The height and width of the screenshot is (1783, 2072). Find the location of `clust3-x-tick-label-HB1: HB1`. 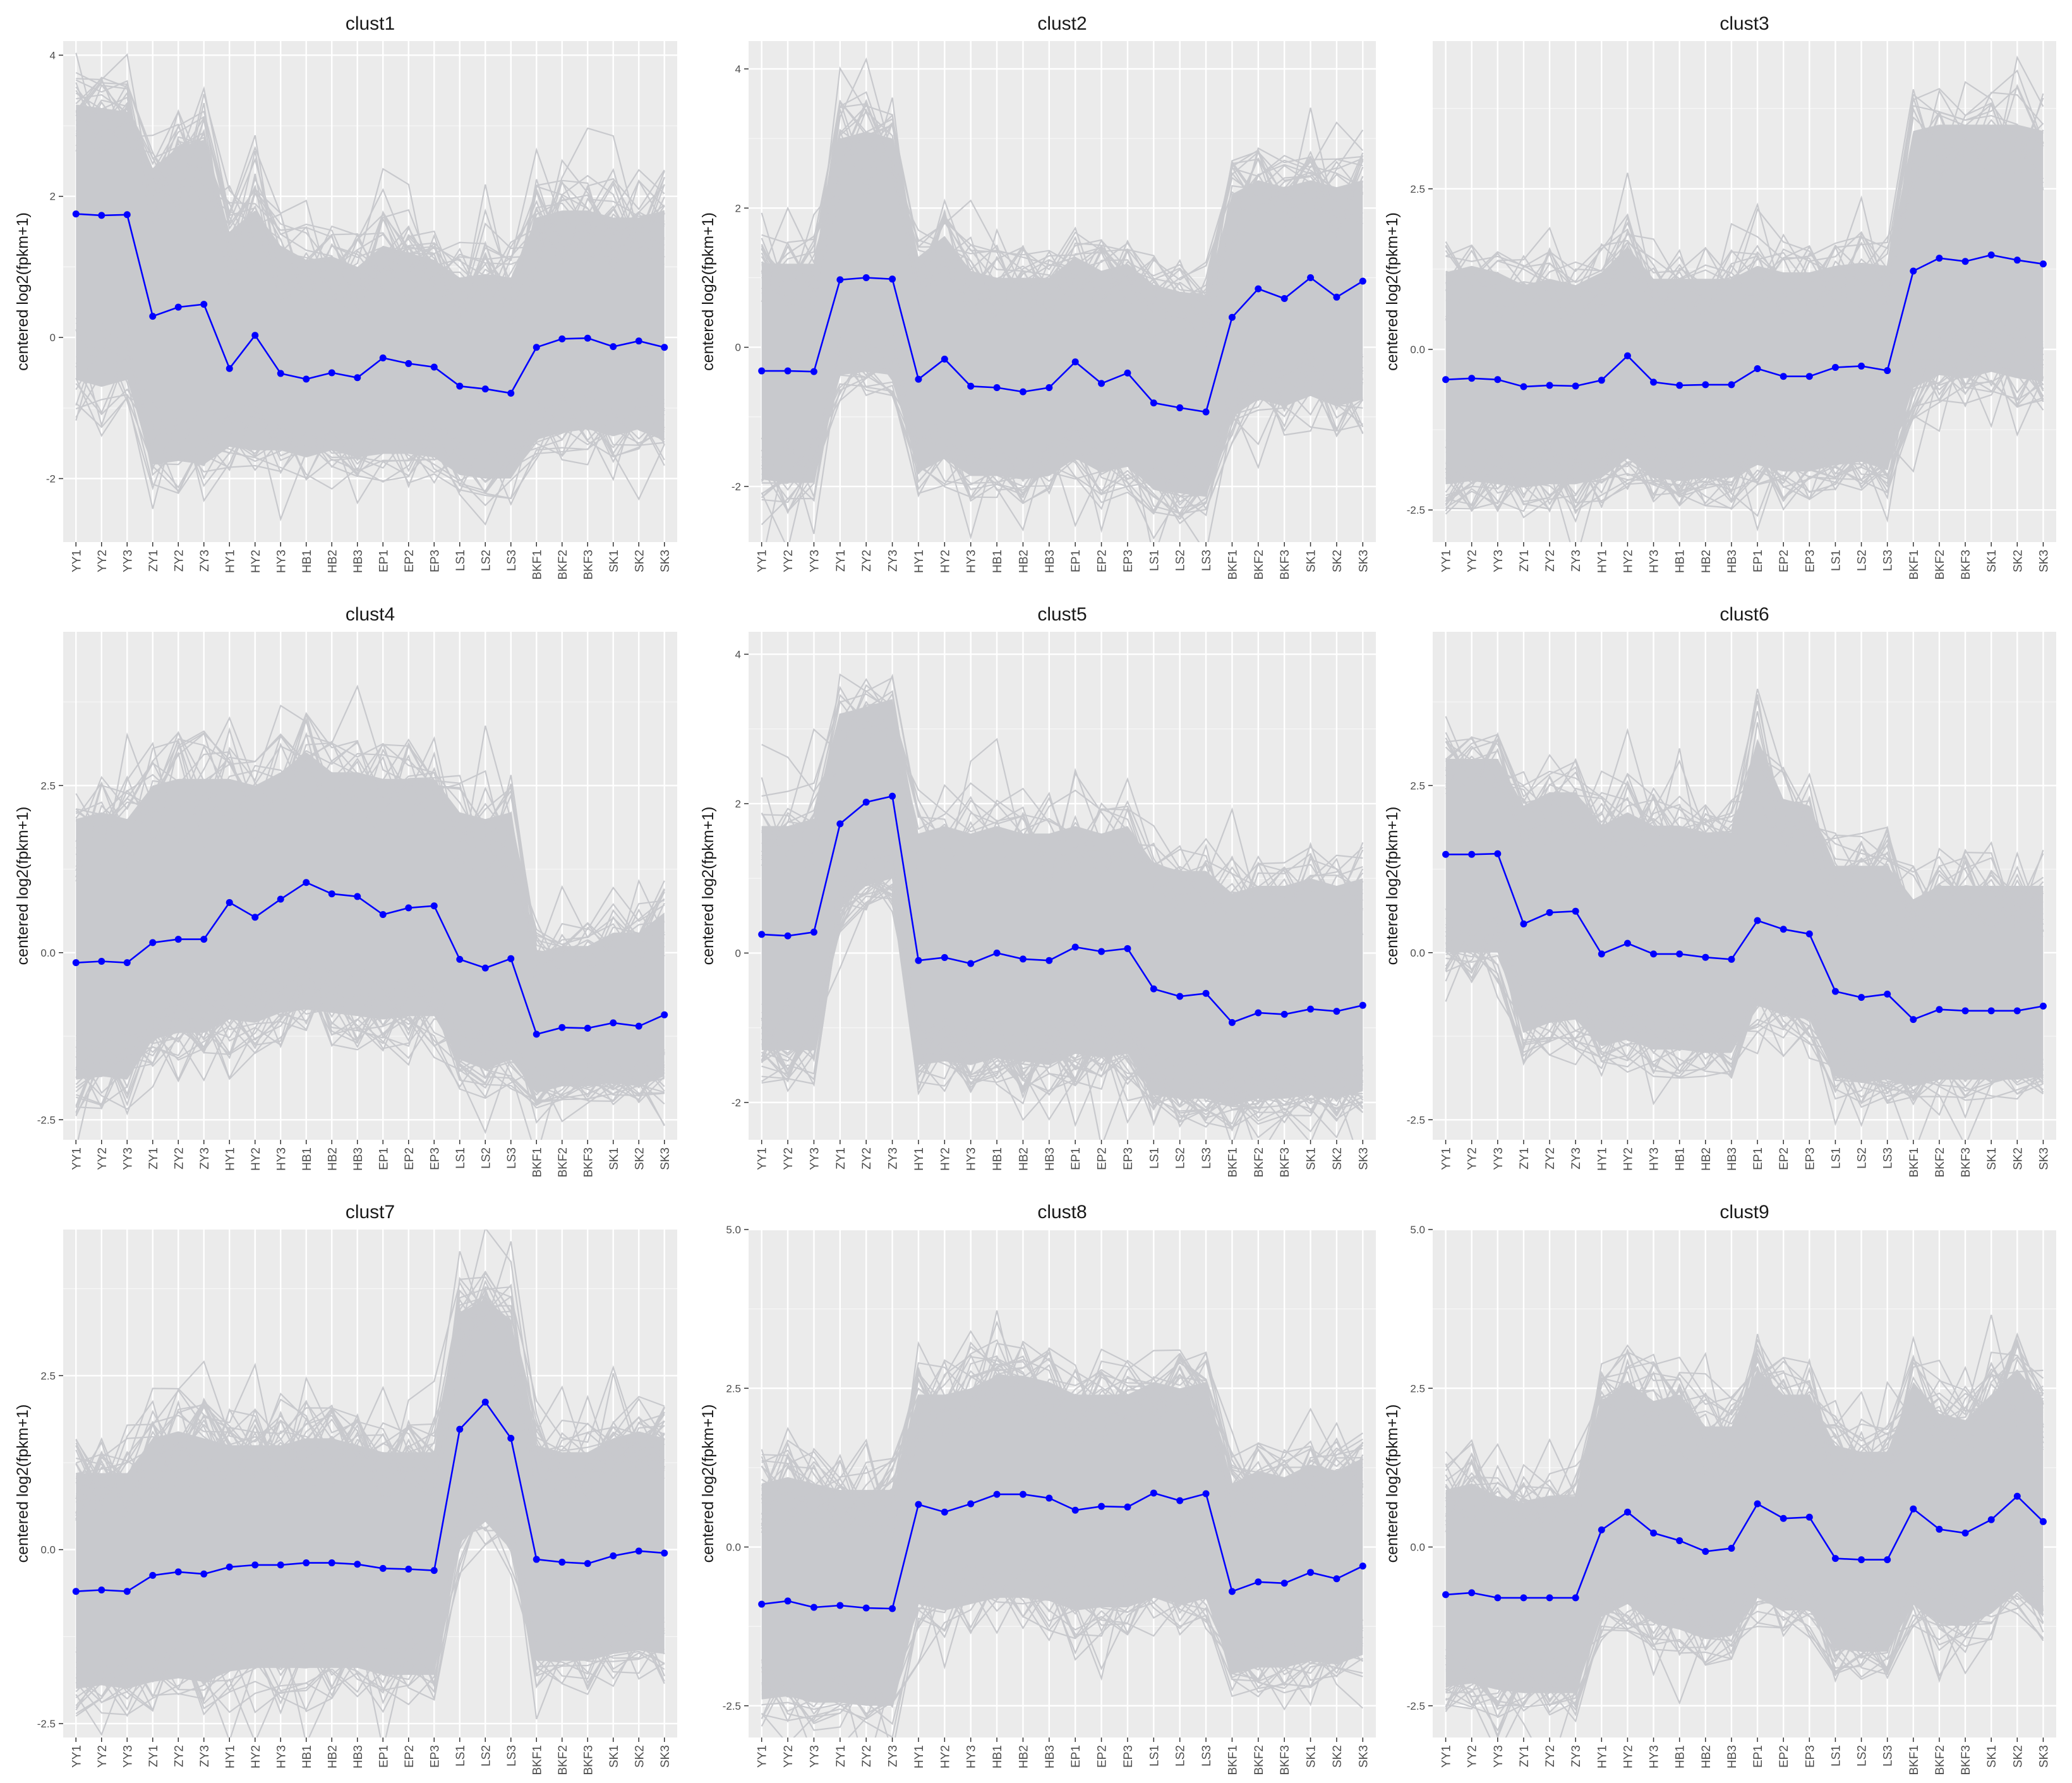

clust3-x-tick-label-HB1: HB1 is located at coordinates (1680, 561).